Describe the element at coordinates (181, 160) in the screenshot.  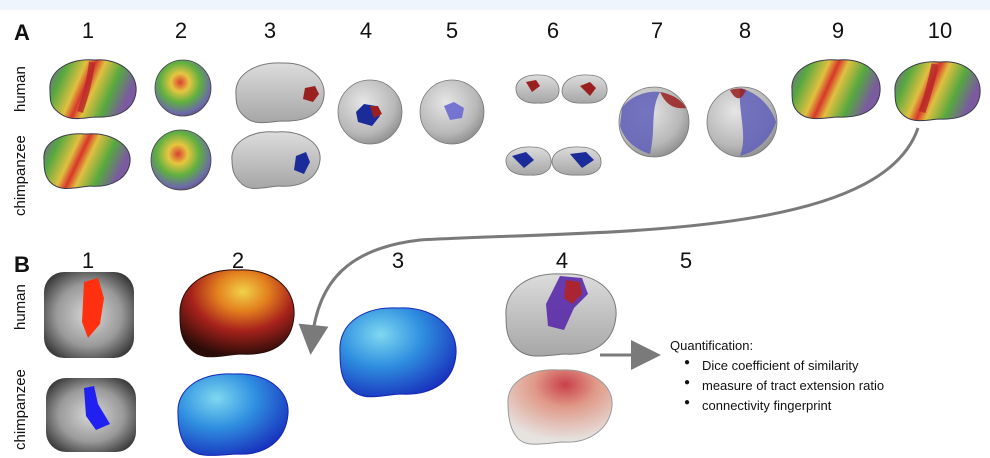
I see `a2-chimp-sphere` at that location.